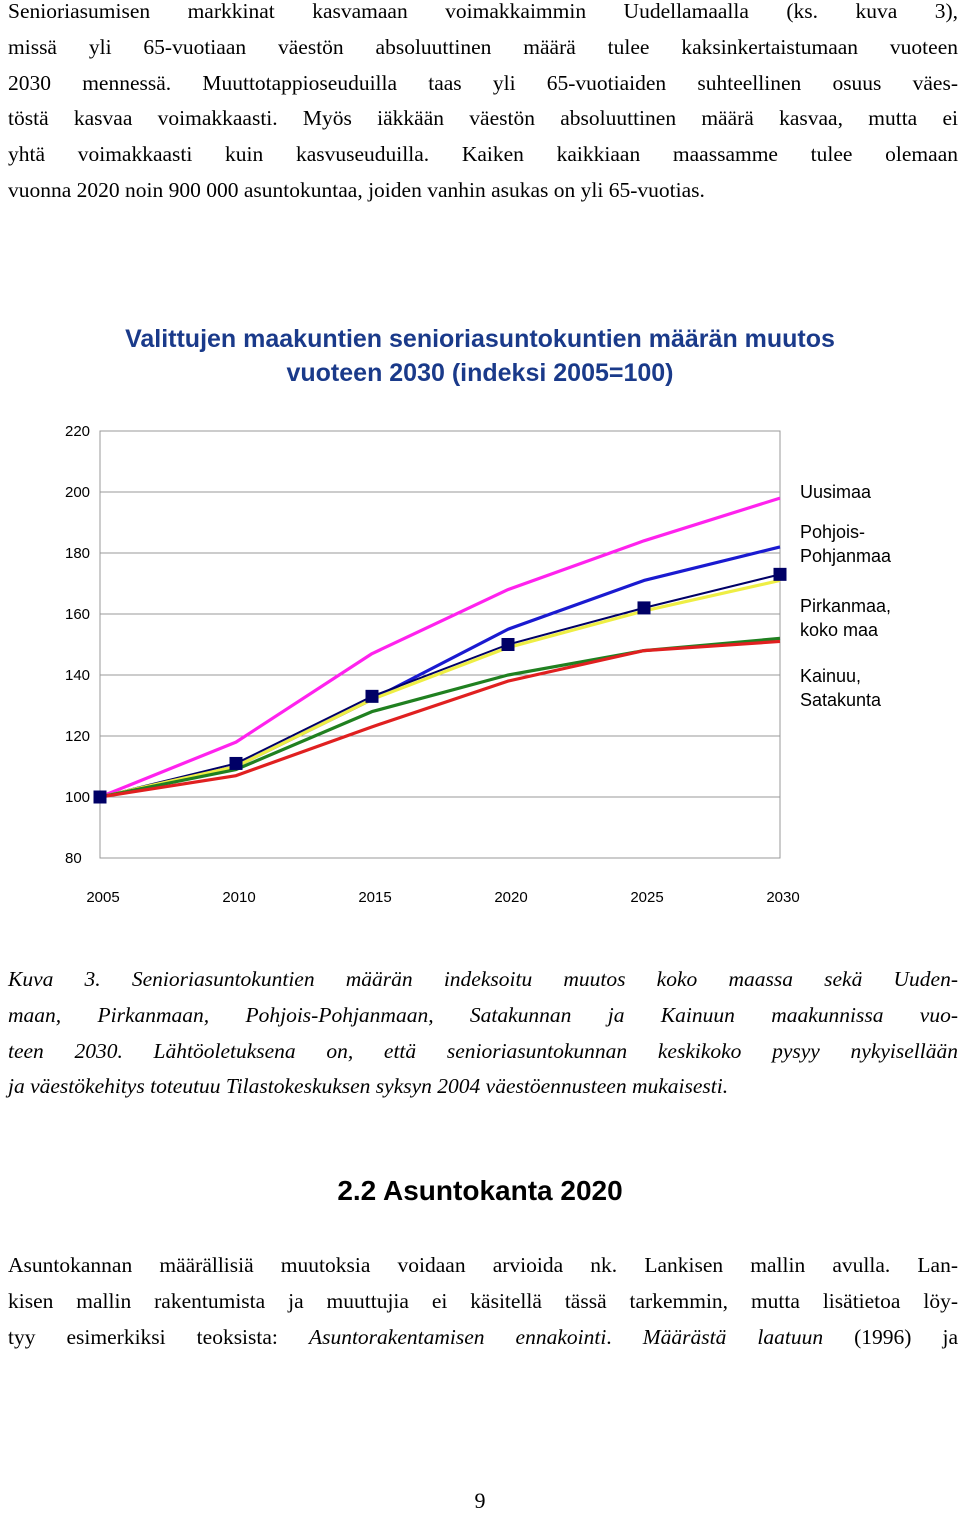  I want to click on y-axis: 220 200 180 160 140 120 100 80, so click(77, 645).